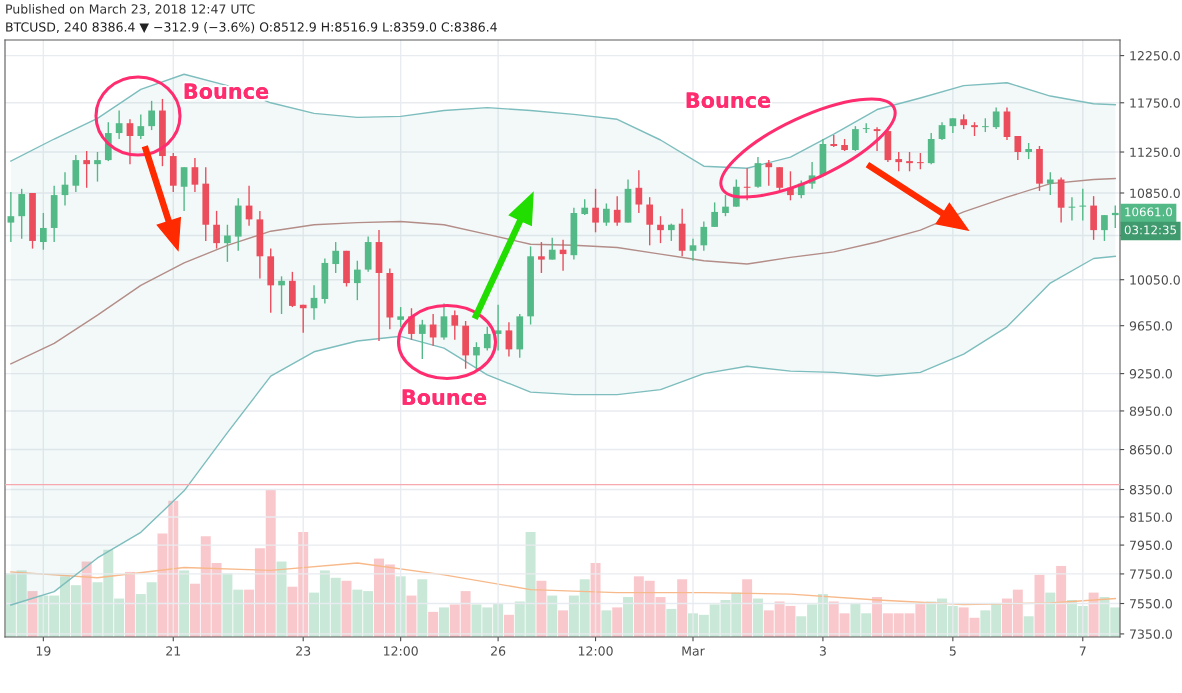 The height and width of the screenshot is (693, 1182). I want to click on line-series, so click(563, 121).